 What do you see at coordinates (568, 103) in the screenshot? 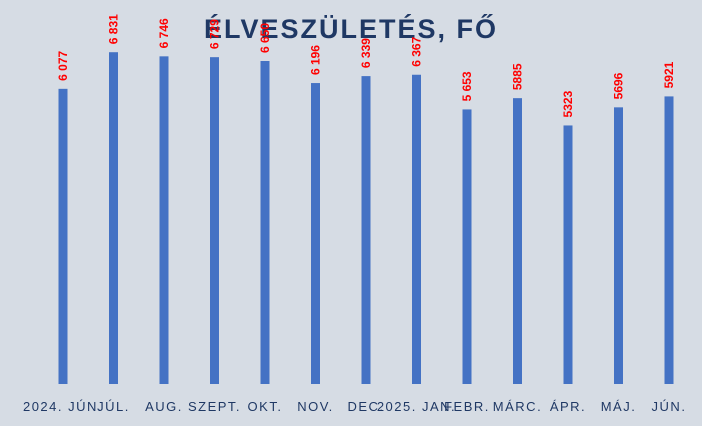
I see `data-label-10: 5323` at bounding box center [568, 103].